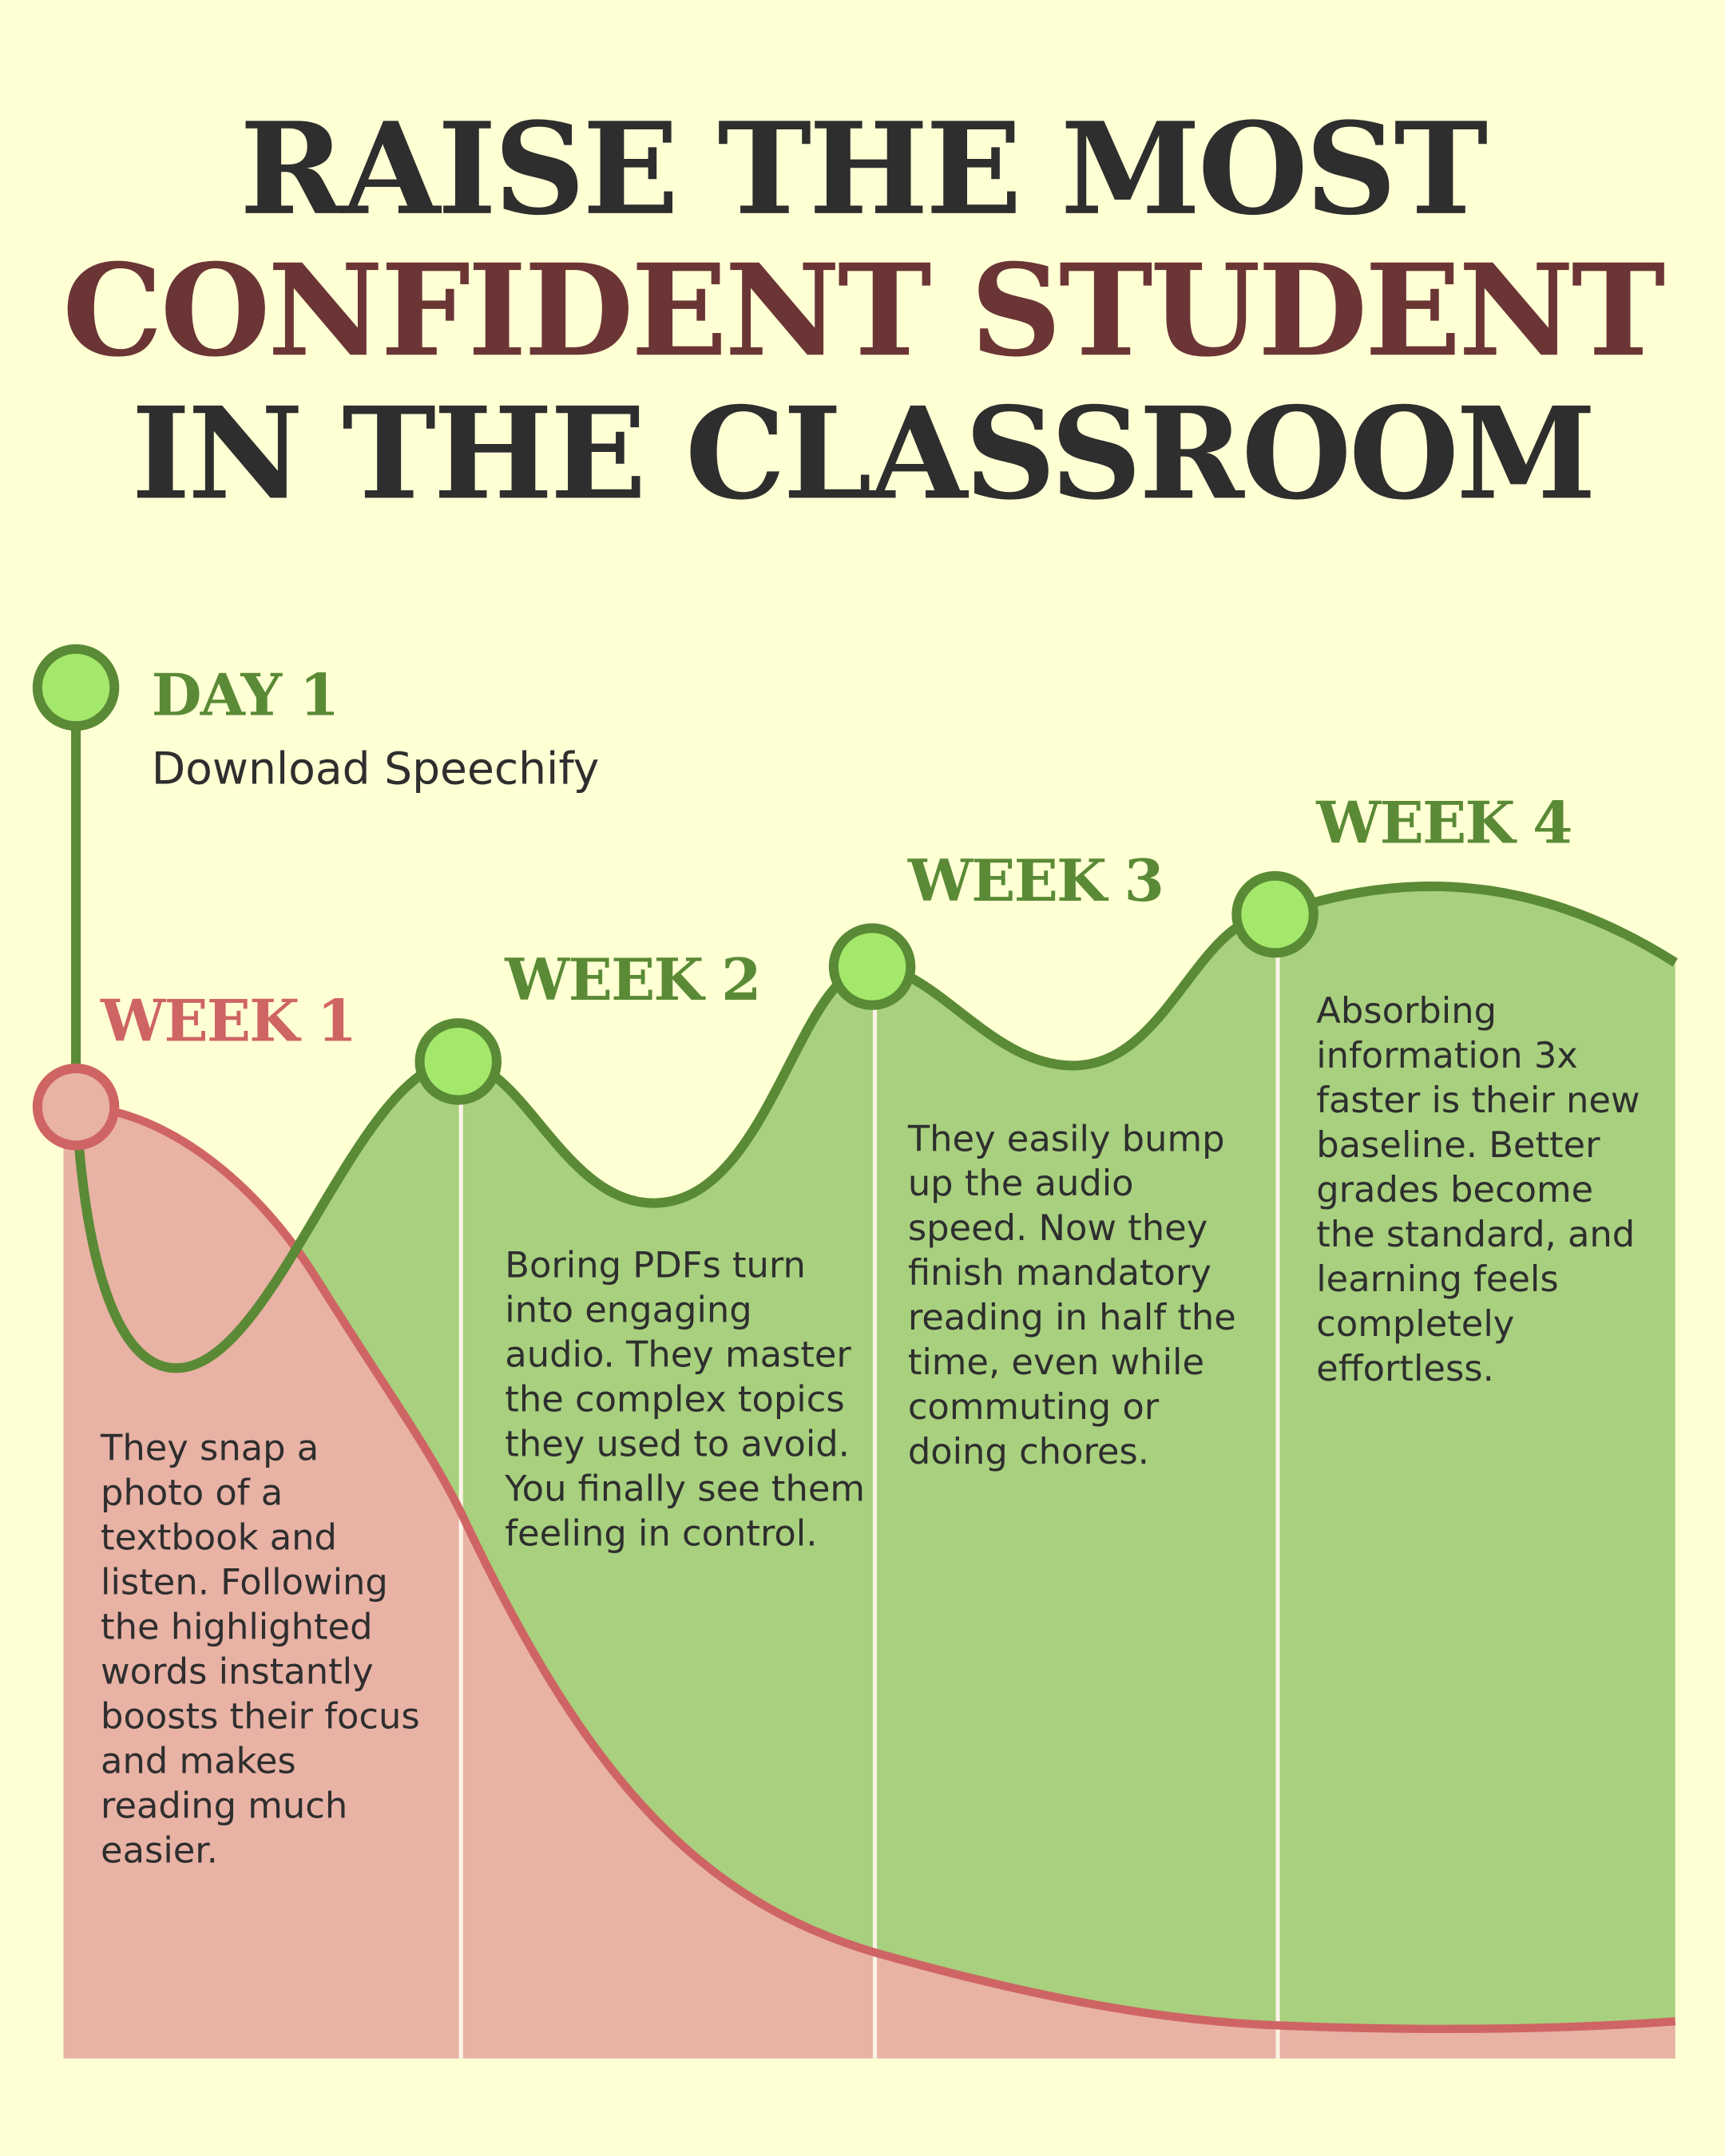 The height and width of the screenshot is (2156, 1725). Describe the element at coordinates (199, 1760) in the screenshot. I see `milestone-text: and makes` at that location.